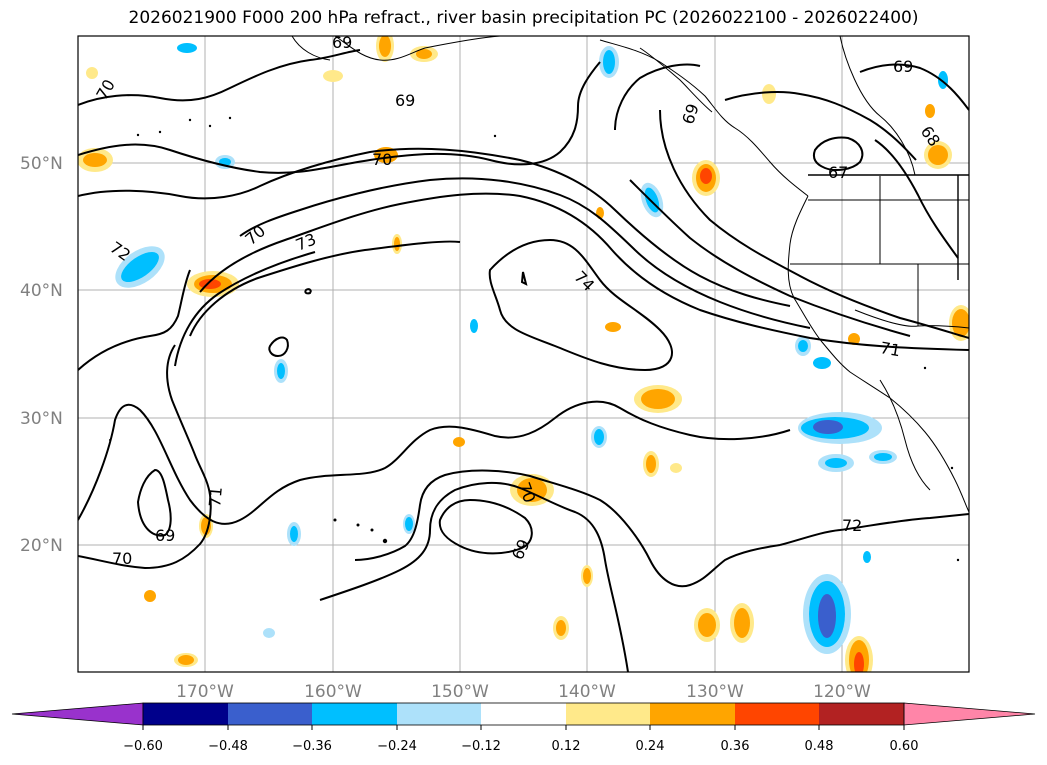  What do you see at coordinates (312, 746) in the screenshot?
I see `colorbar-tick-label: −0.36` at bounding box center [312, 746].